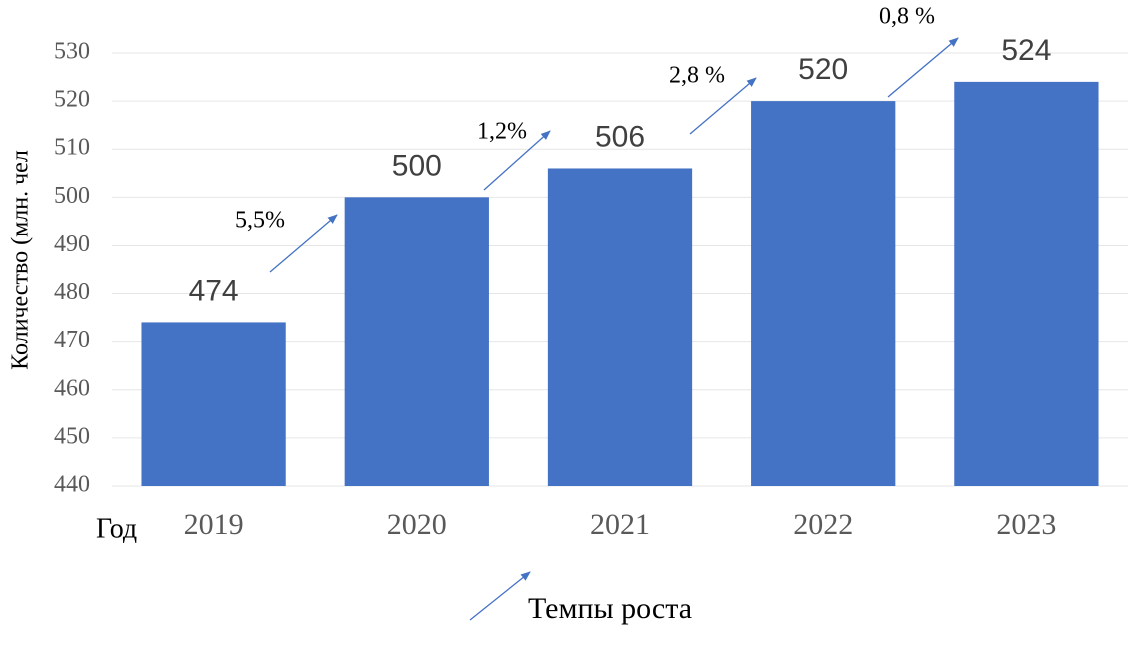  What do you see at coordinates (72, 52) in the screenshot?
I see `y-tick-label: 530` at bounding box center [72, 52].